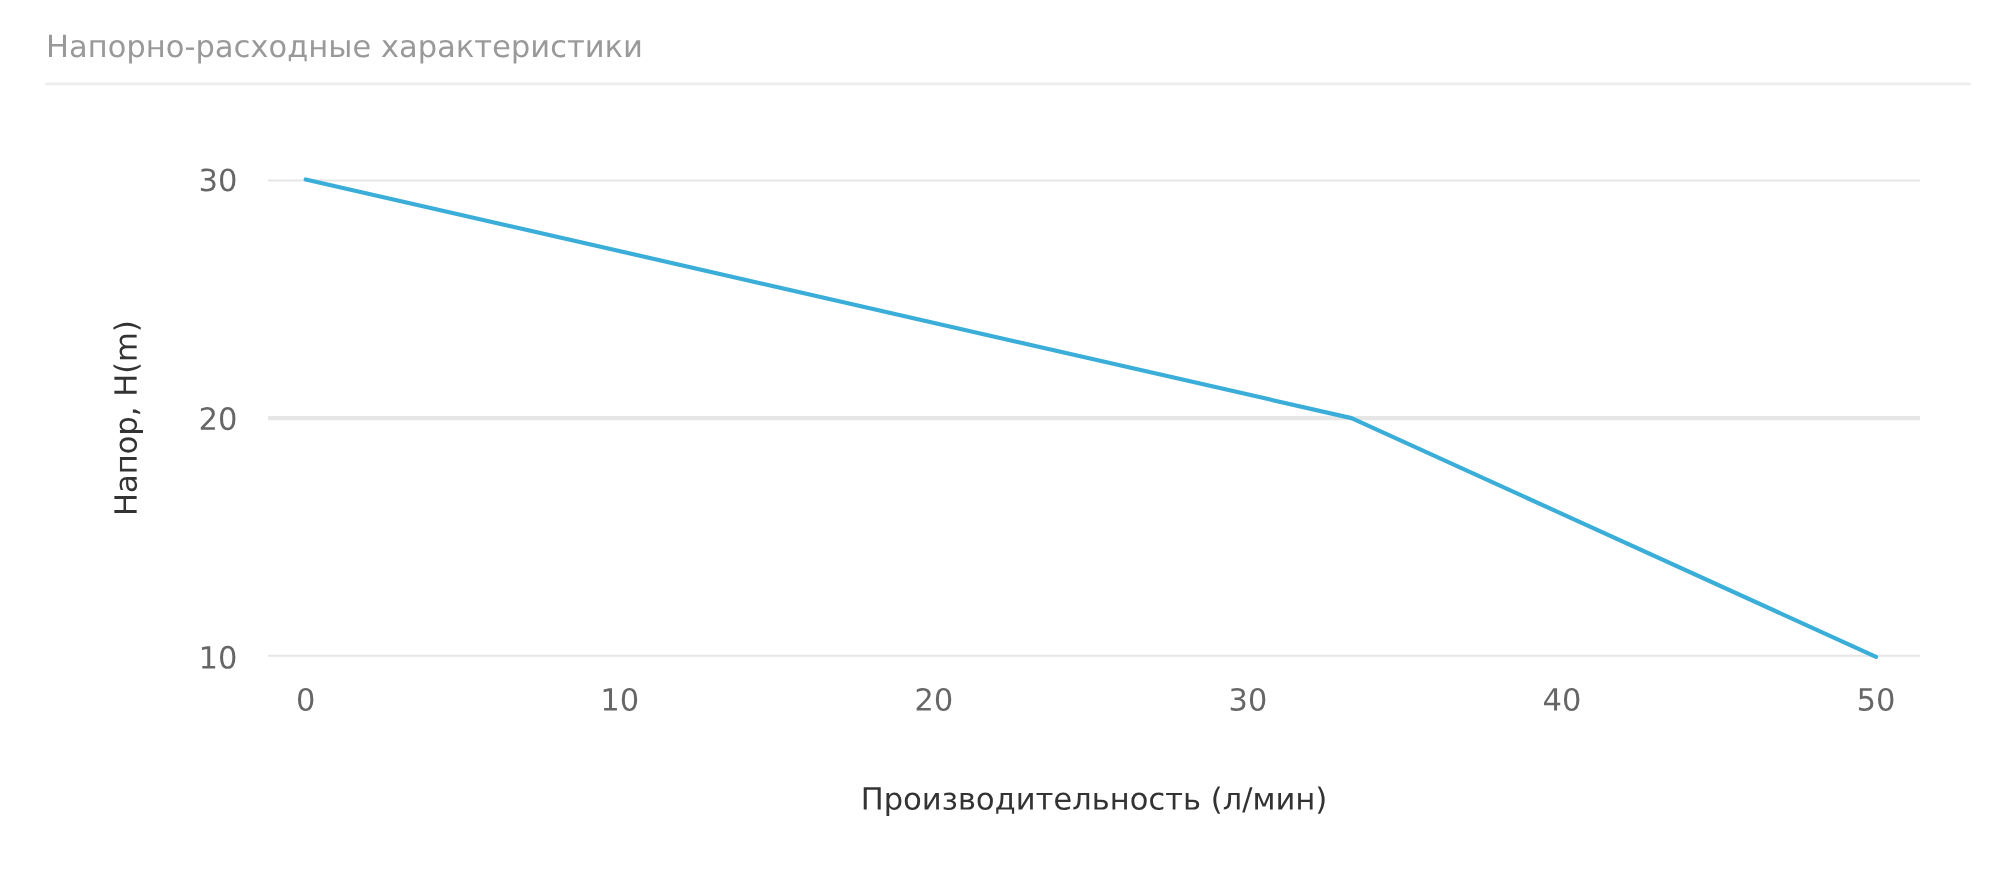  What do you see at coordinates (1248, 699) in the screenshot?
I see `x-tick-label: 30` at bounding box center [1248, 699].